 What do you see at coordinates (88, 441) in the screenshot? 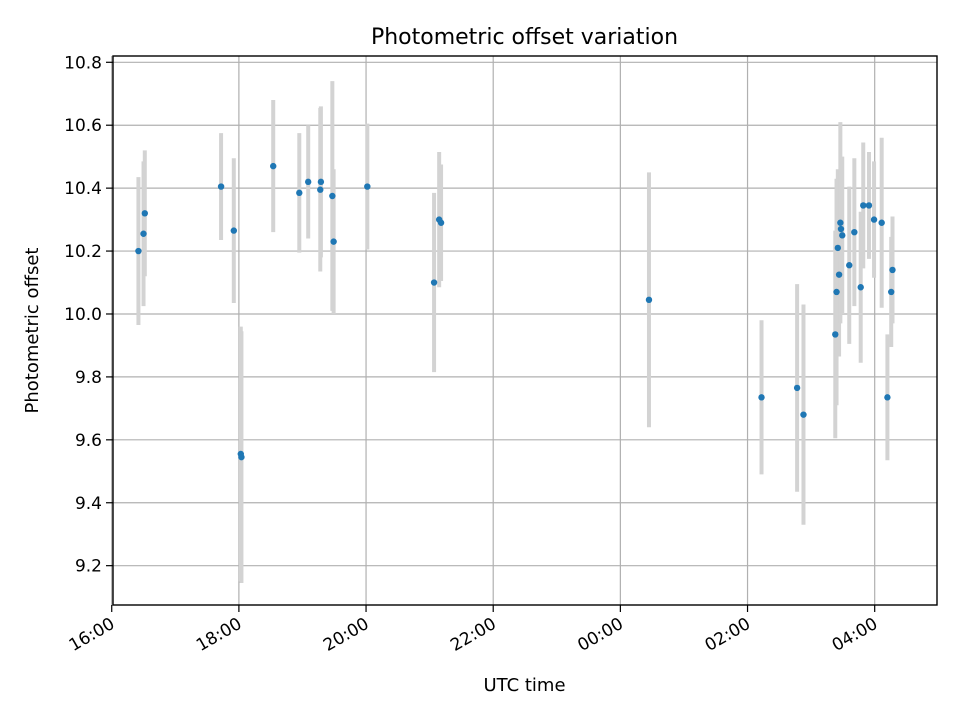
I see `y-tick-label: 9.6` at bounding box center [88, 441].